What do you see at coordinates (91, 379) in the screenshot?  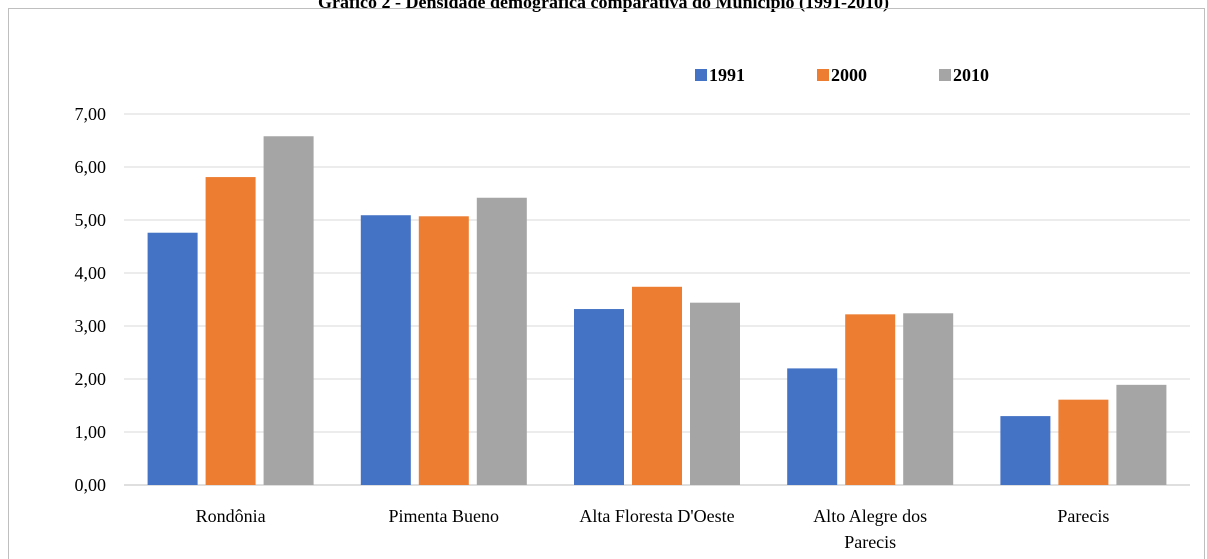 I see `y-tick-label: 2,00` at bounding box center [91, 379].